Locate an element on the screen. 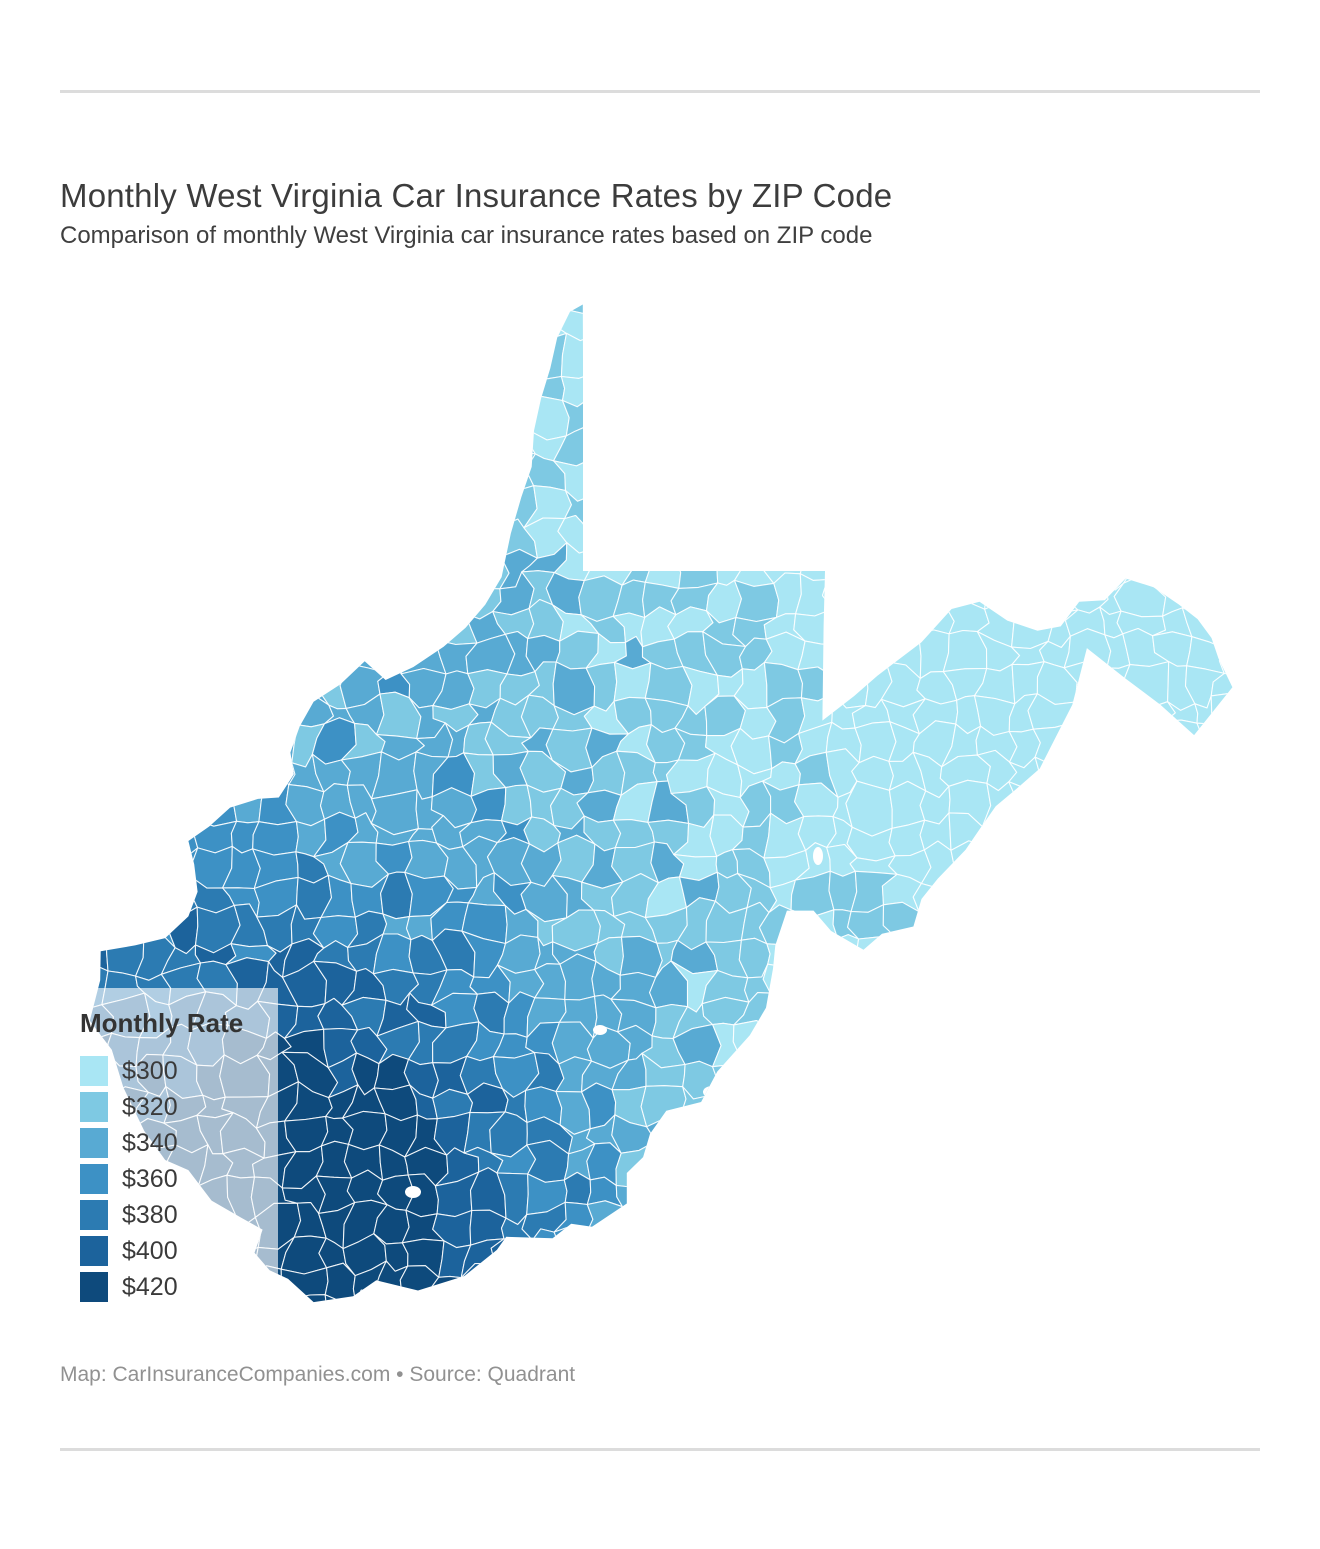  legend-swatch is located at coordinates (94, 1071).